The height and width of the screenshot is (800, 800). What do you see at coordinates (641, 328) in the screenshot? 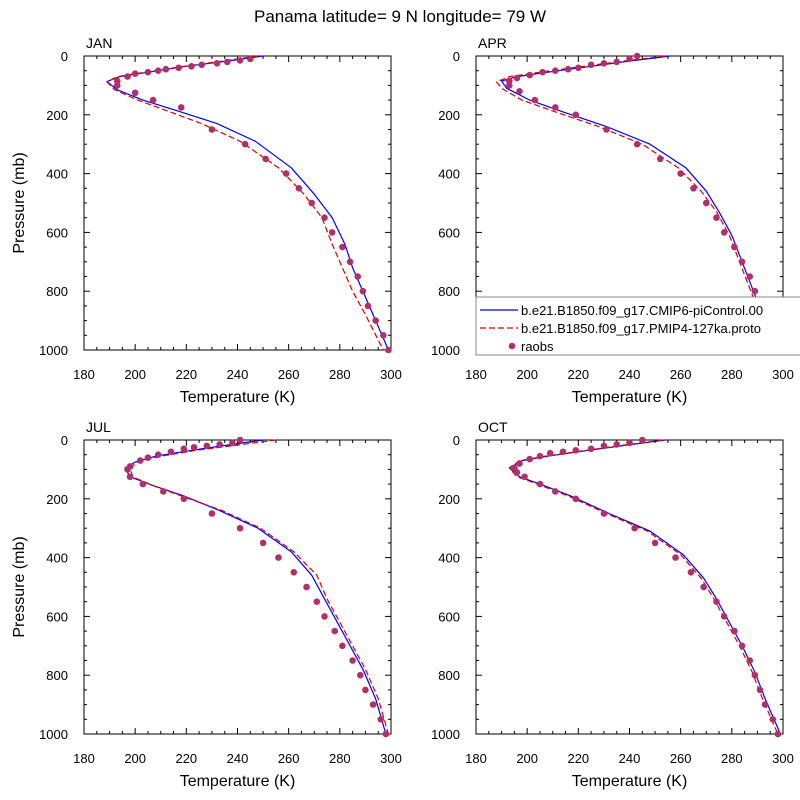
I see `legend-label: b.e21.B1850.f09_g17.PMIP4-127ka.proto` at bounding box center [641, 328].